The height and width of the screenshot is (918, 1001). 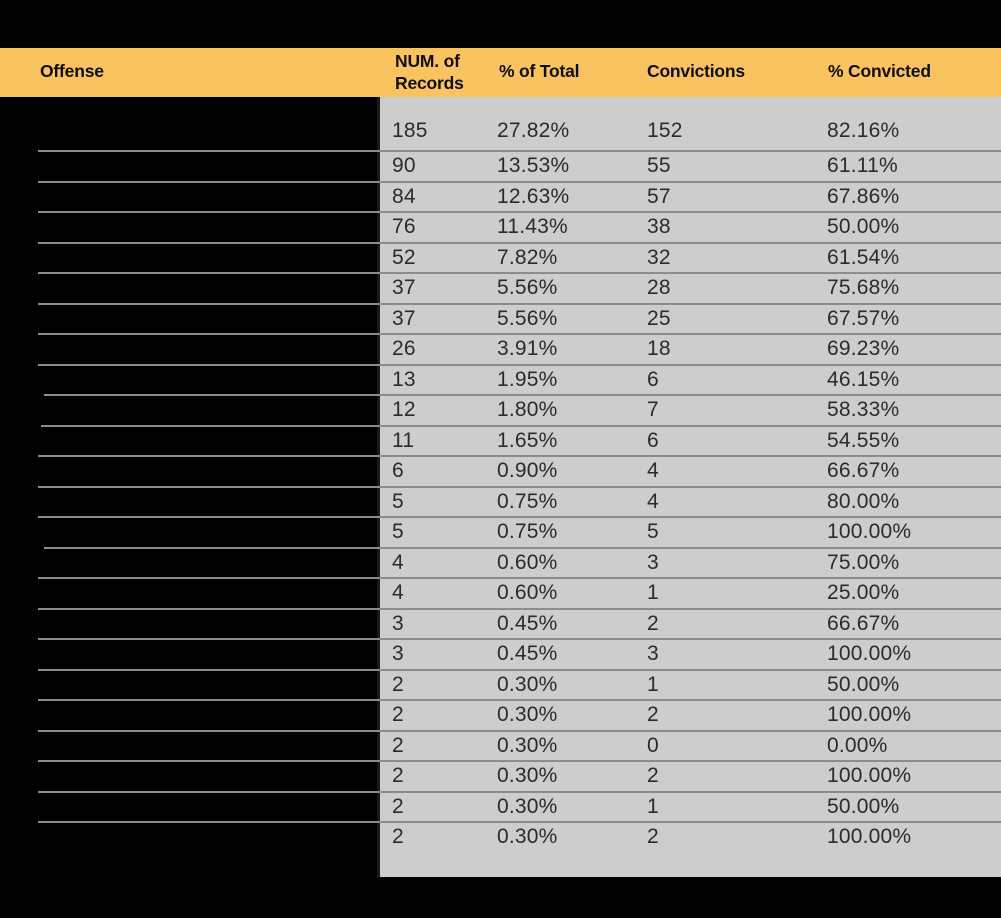 I want to click on table-row: 5 0.75% 4 80.00%, so click(x=500, y=502).